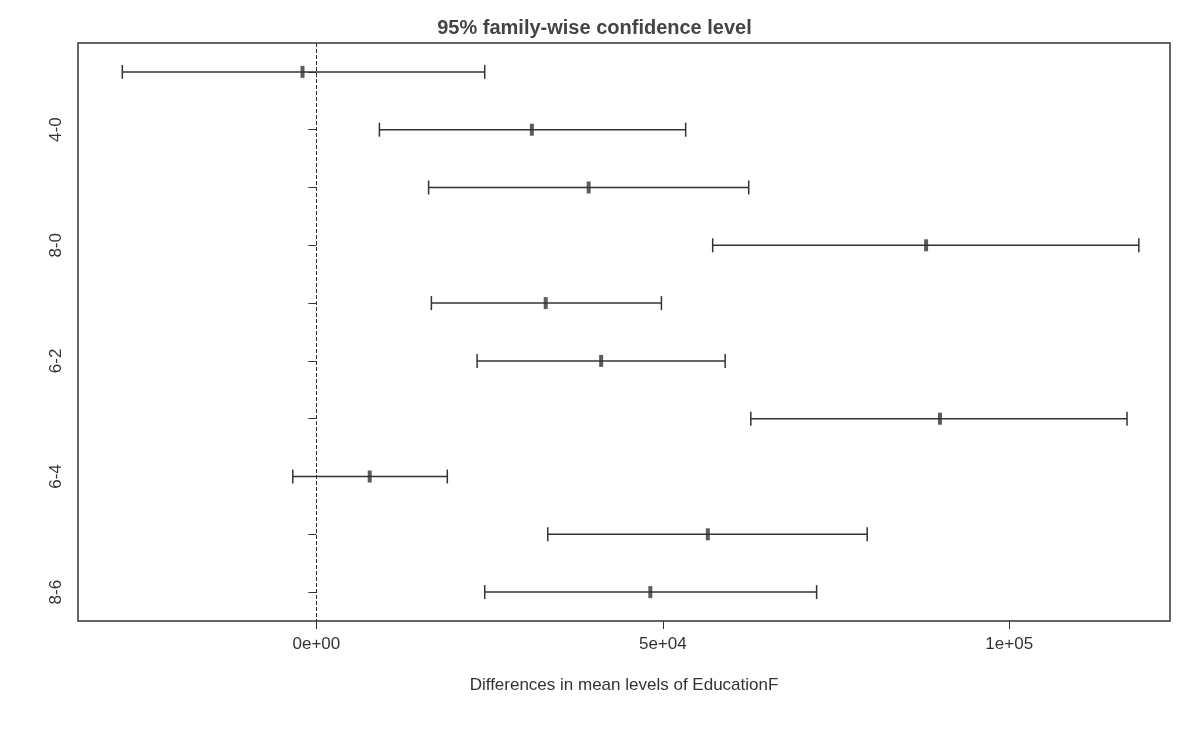  Describe the element at coordinates (624, 684) in the screenshot. I see `x-axis-title: Differences in mean levels of EducationF` at that location.